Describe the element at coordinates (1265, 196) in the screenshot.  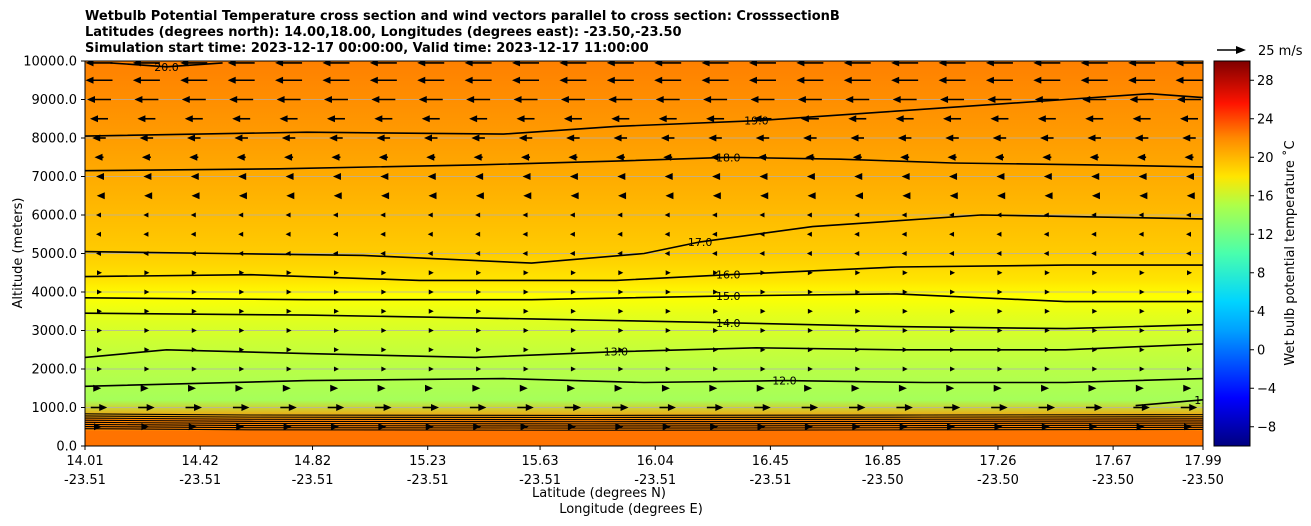
I see `colorbar-tick-label: 16` at that location.